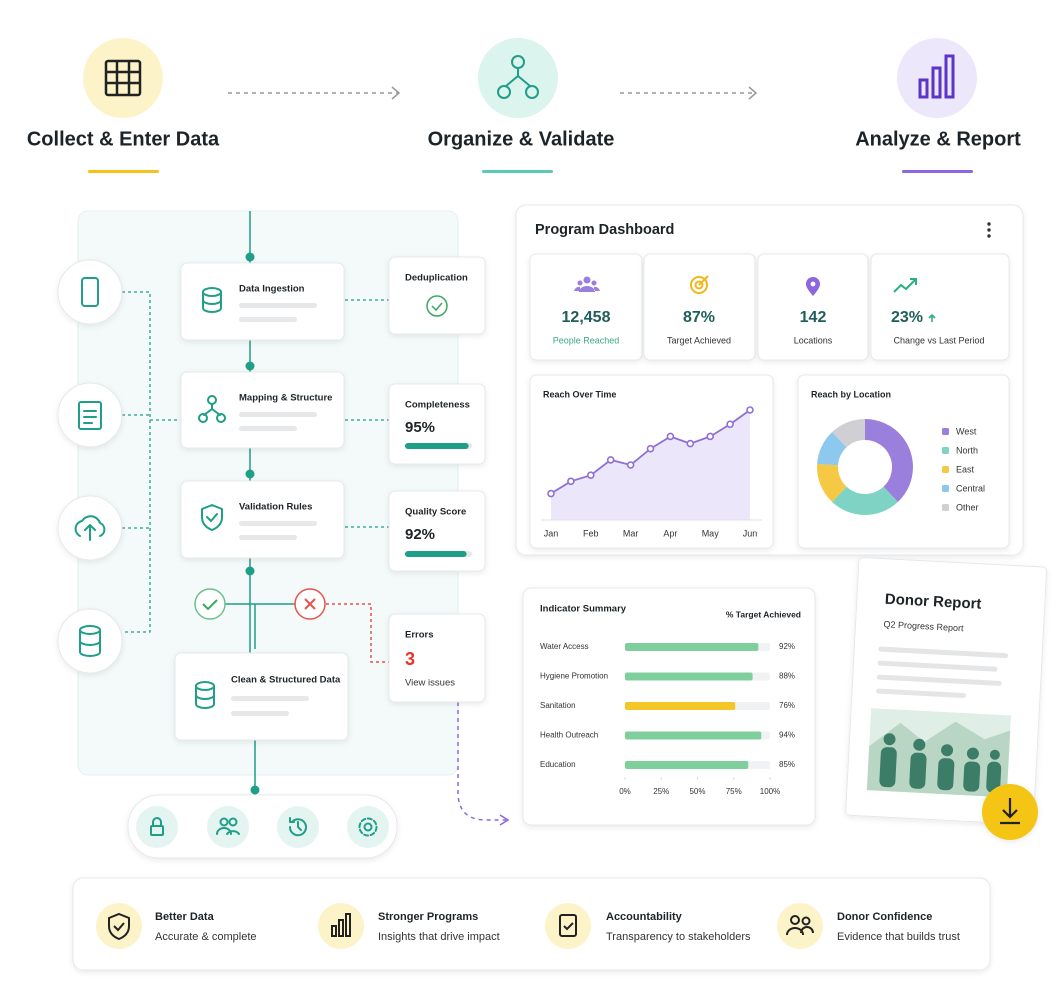 The image size is (1059, 988). Describe the element at coordinates (763, 614) in the screenshot. I see `chart-subtitle: % Target Achieved` at that location.